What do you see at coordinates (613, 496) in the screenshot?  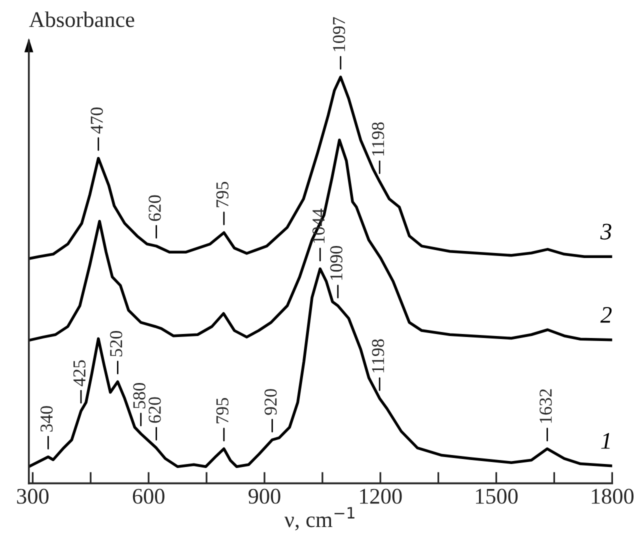 I see `x-tick-label: 1800` at bounding box center [613, 496].